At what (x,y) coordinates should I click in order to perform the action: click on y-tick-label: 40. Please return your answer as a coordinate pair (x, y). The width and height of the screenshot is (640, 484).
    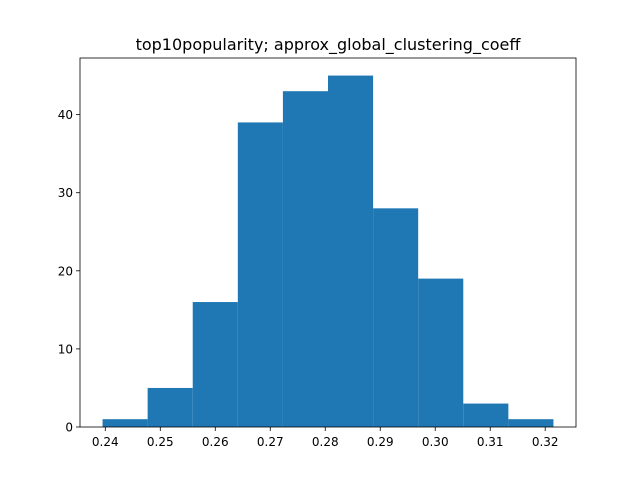
    Looking at the image, I should click on (65, 115).